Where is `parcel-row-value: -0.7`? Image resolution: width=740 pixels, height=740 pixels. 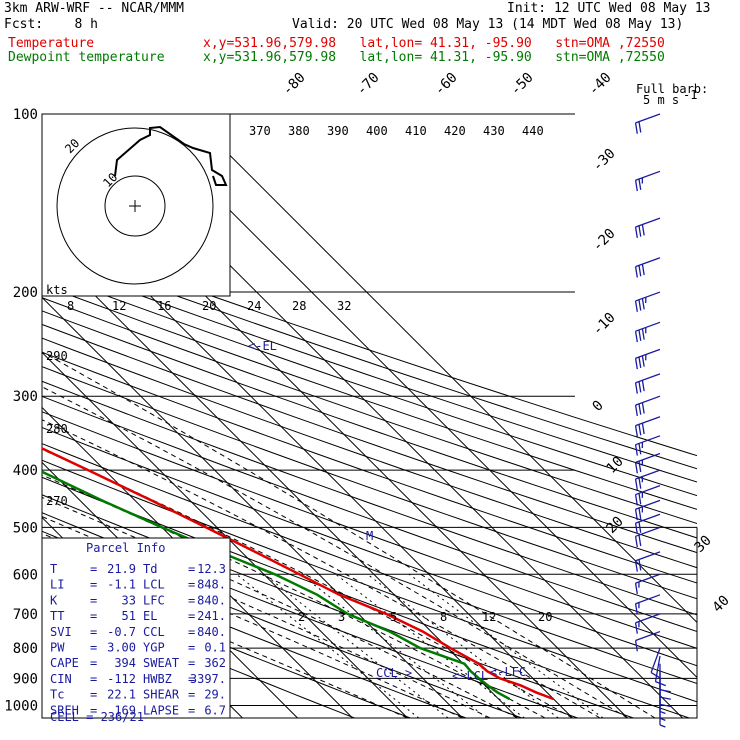
parcel-row-value: -0.7 is located at coordinates (121, 632).